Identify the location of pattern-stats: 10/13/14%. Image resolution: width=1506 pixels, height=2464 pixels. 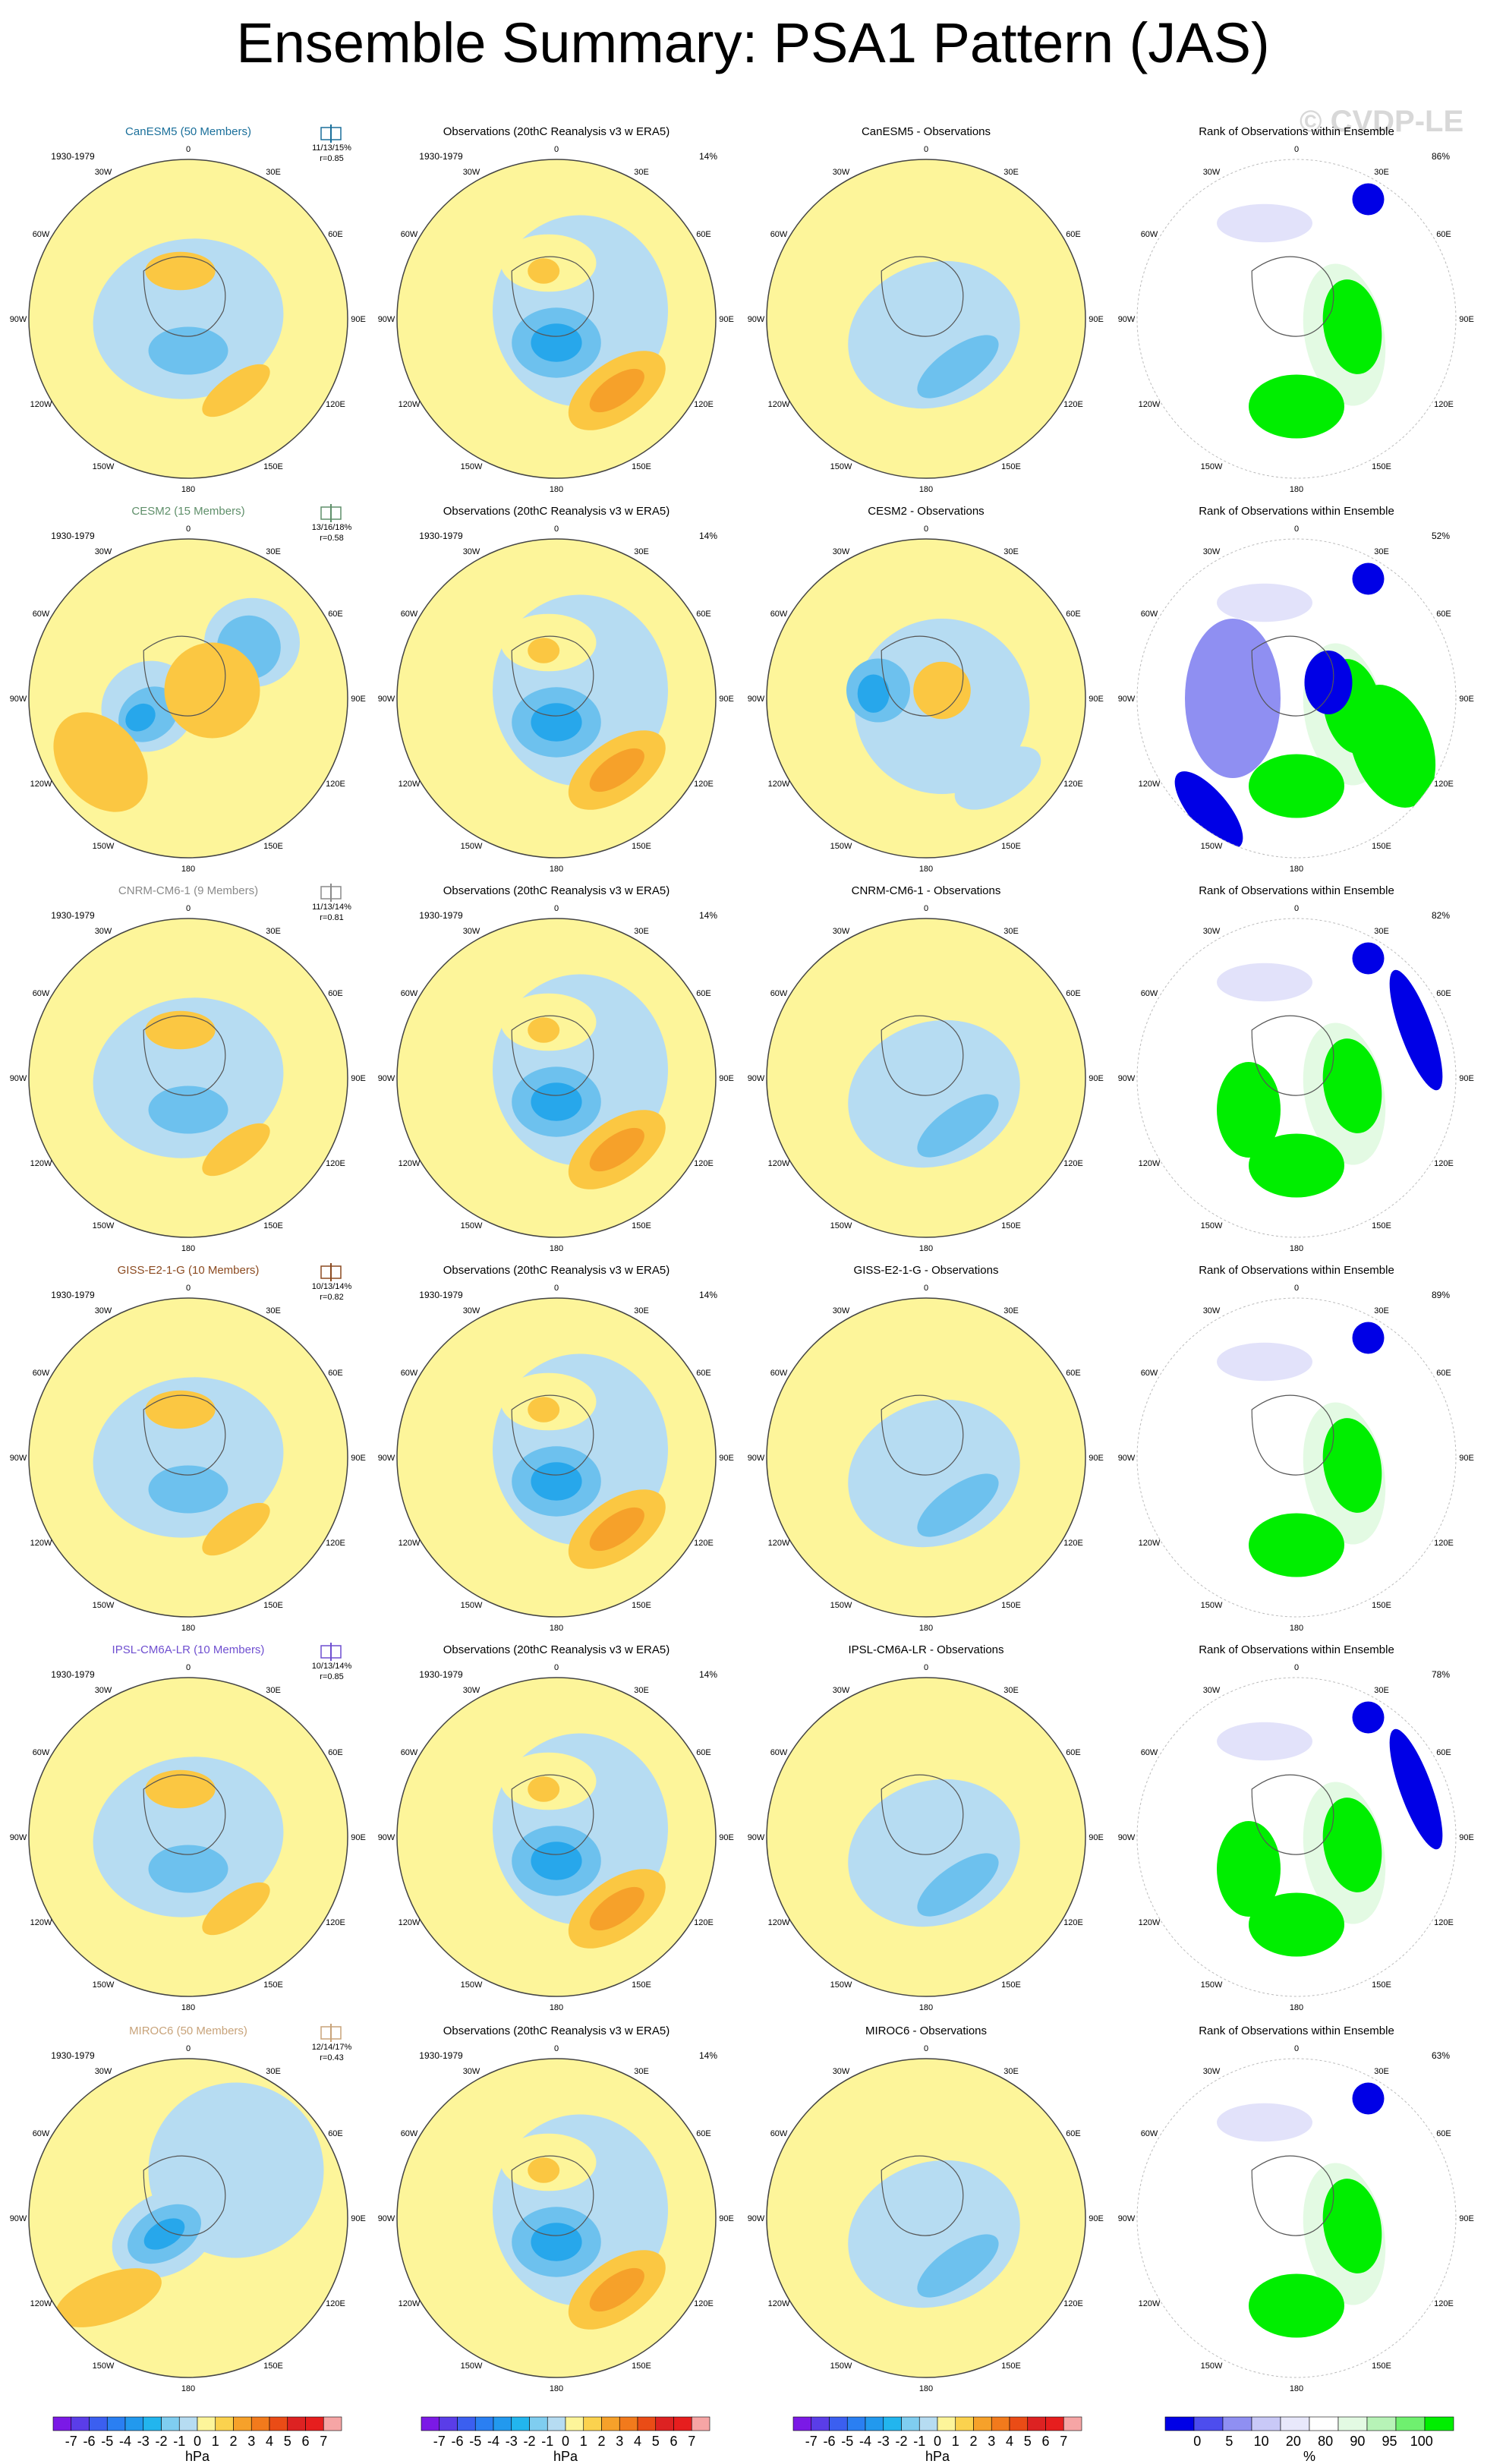
(332, 1286).